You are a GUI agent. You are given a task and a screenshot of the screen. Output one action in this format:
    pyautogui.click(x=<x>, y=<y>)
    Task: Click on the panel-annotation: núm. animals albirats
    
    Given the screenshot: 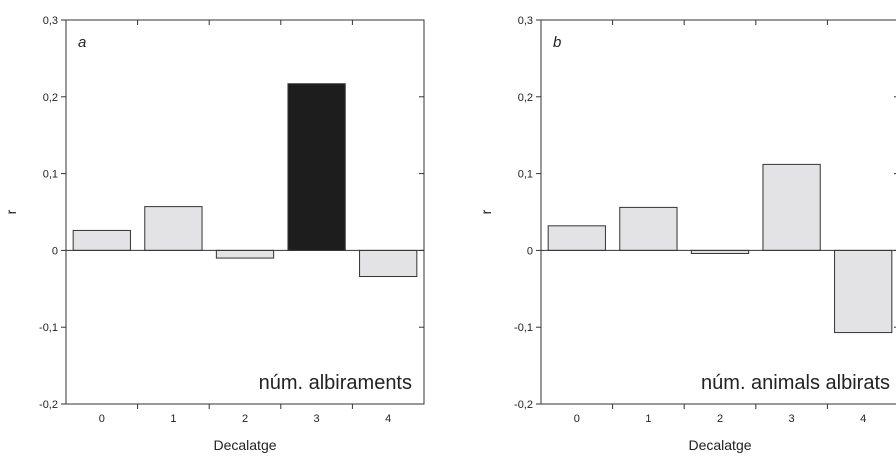 What is the action you would take?
    pyautogui.click(x=795, y=383)
    